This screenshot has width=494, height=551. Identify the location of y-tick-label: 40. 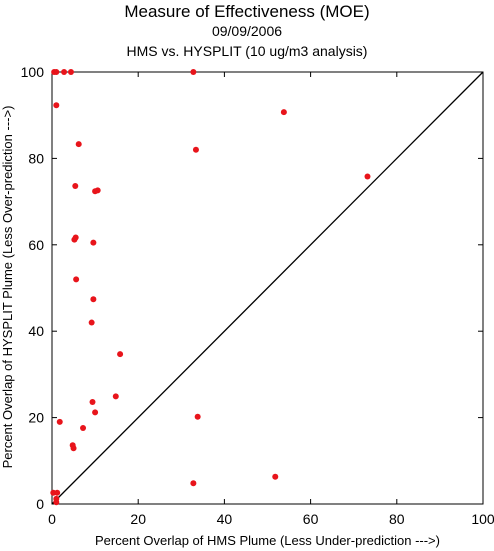
(36, 331).